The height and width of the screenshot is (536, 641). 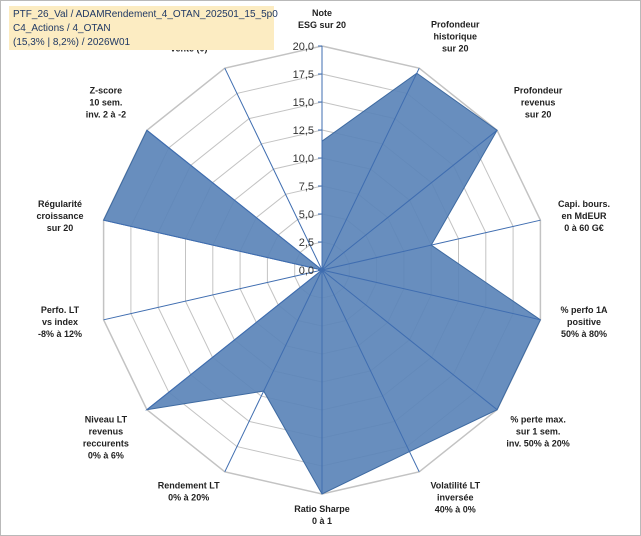 I want to click on category-label-line: Perfo. LT, so click(x=60, y=310).